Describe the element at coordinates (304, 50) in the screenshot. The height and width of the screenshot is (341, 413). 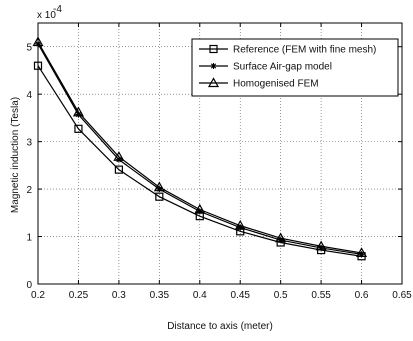
I see `legend-label: Reference (FEM with fine mesh)` at that location.